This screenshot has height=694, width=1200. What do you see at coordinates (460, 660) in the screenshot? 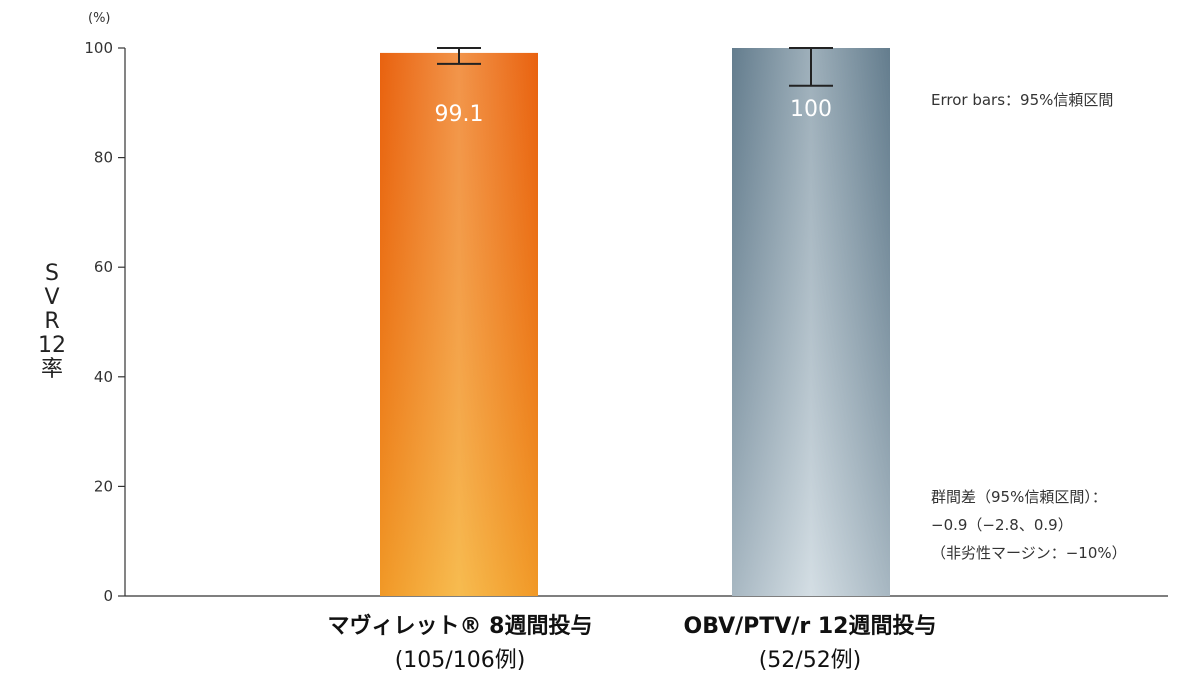
I see `category-count: (105/106例)` at bounding box center [460, 660].